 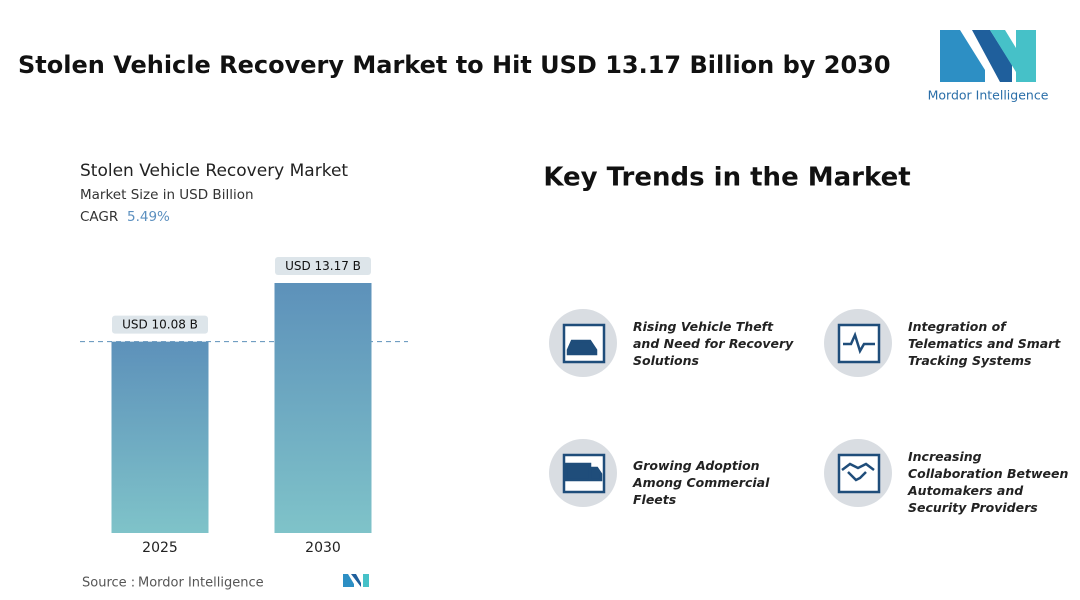 I want to click on chart-subtitle: Market Size in USD Billion, so click(x=167, y=195).